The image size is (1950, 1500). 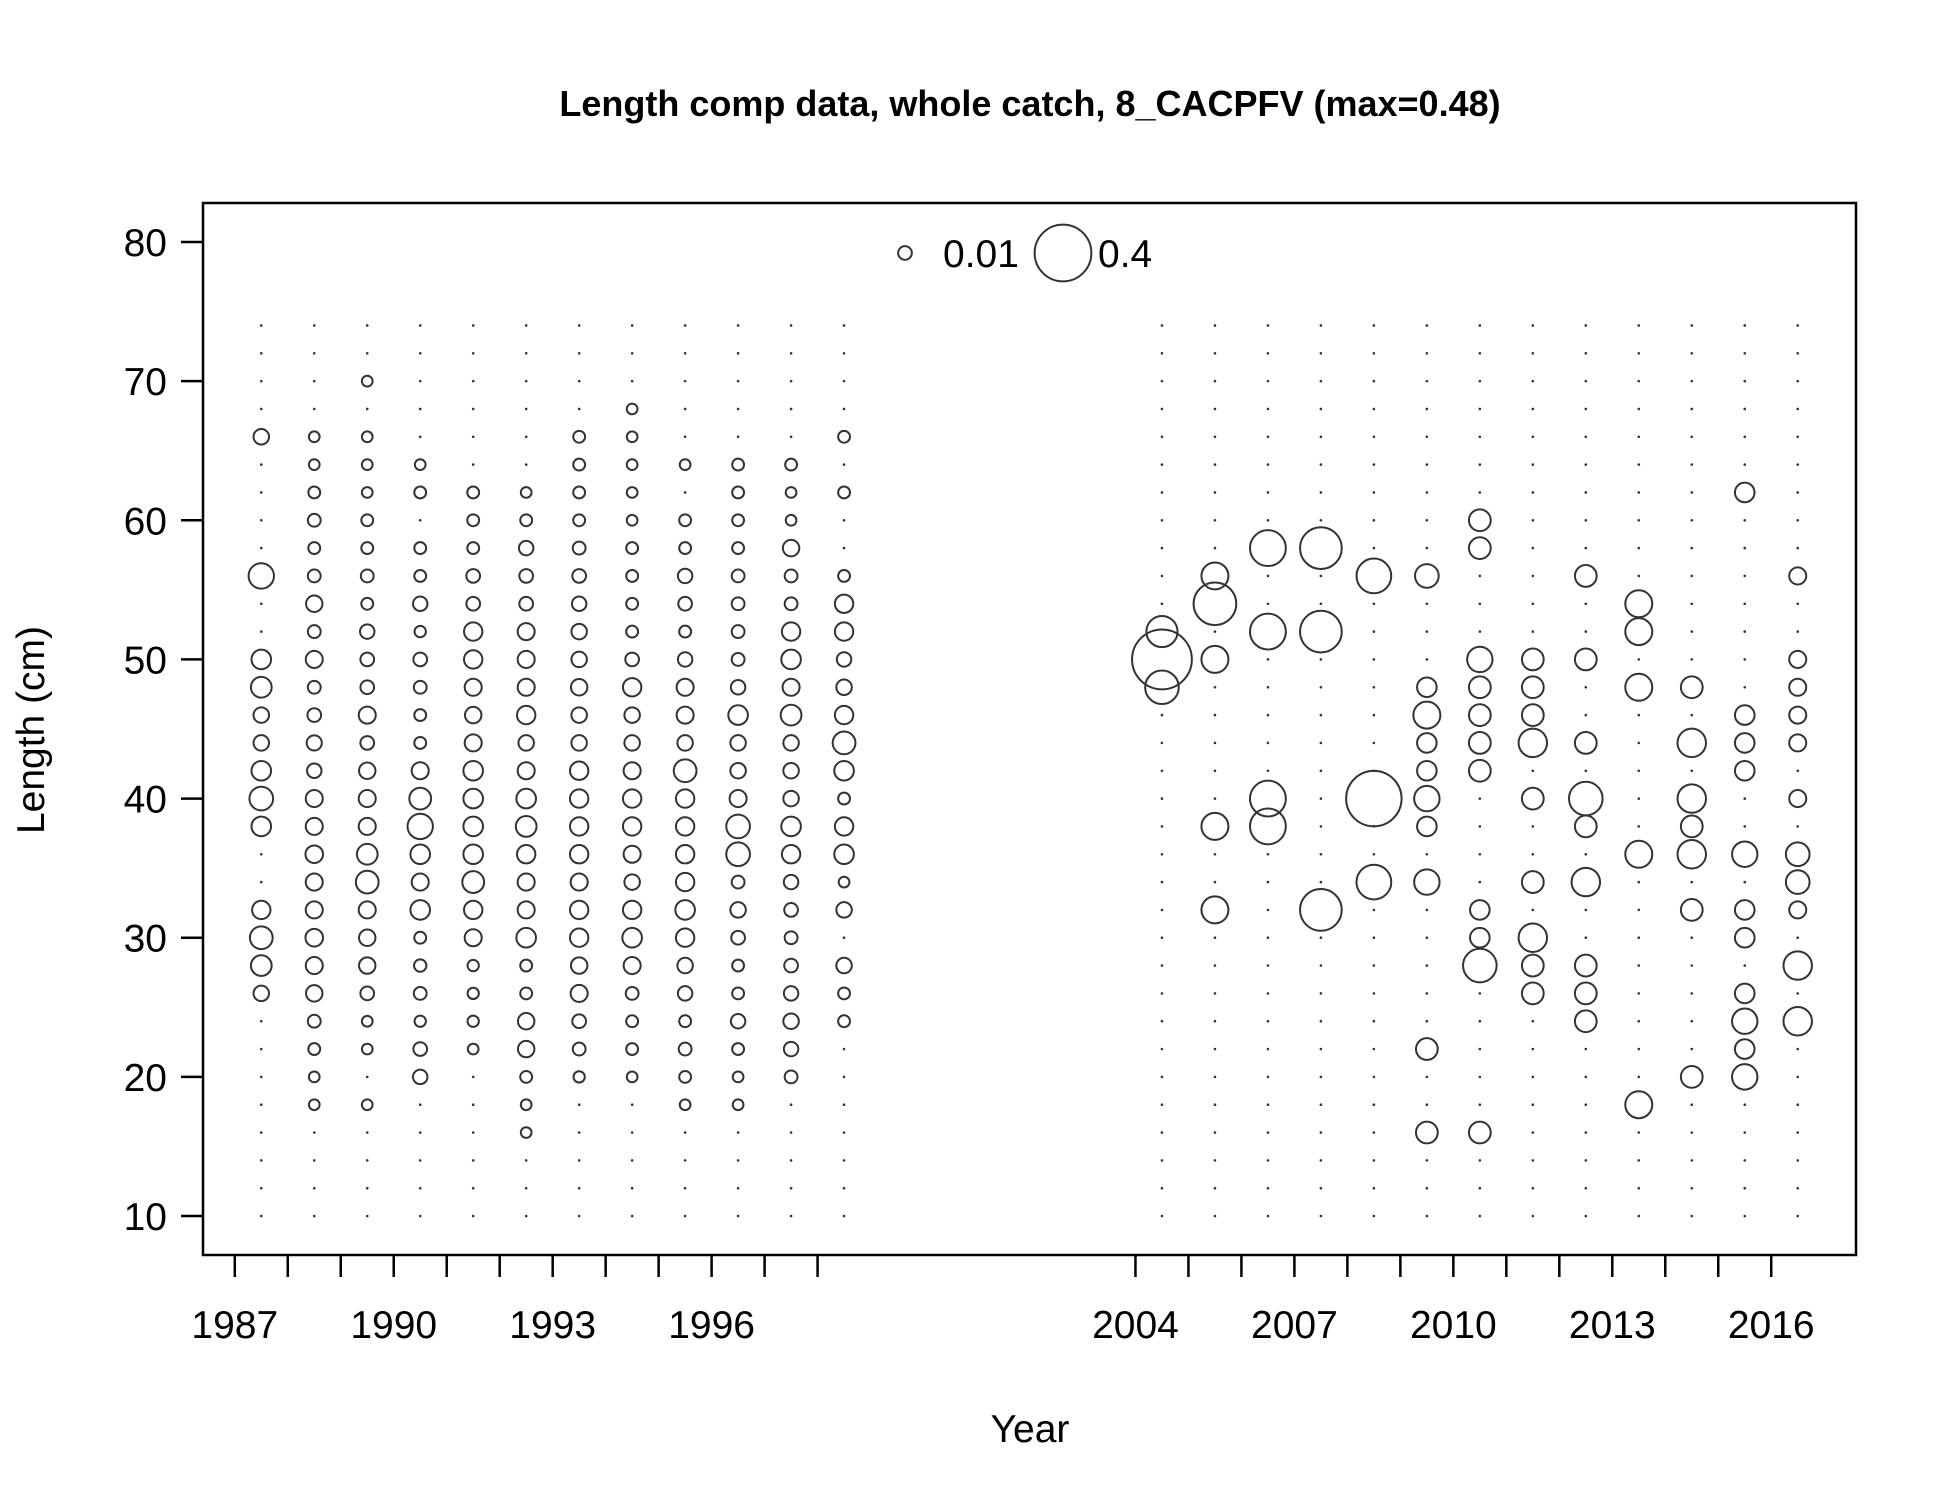 I want to click on x-tick-label: 2010, so click(x=1453, y=1325).